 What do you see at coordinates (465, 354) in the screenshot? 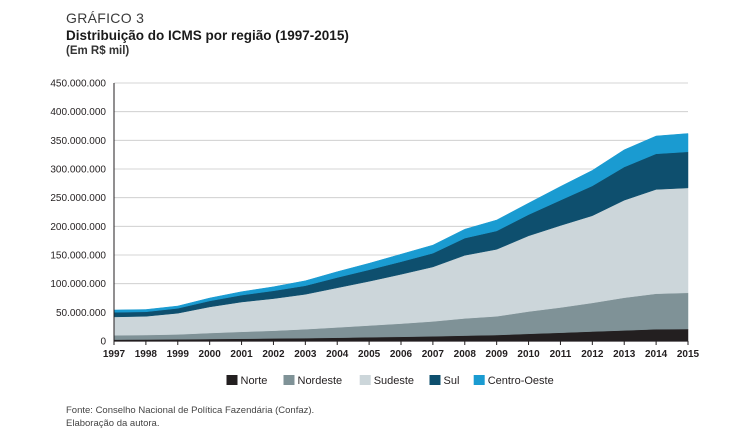
I see `x-tick-label: 2008` at bounding box center [465, 354].